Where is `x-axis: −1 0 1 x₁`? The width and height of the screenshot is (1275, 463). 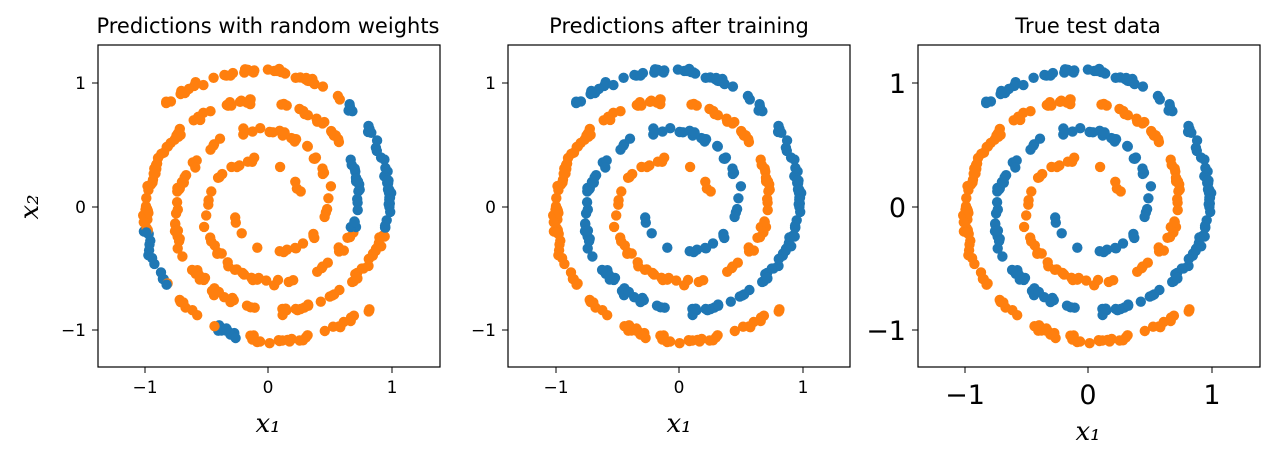
x-axis: −1 0 1 x₁ is located at coordinates (675, 403).